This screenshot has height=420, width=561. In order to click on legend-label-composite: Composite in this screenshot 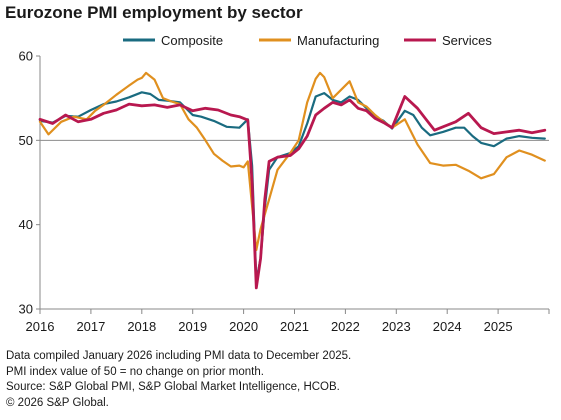, I will do `click(192, 40)`.